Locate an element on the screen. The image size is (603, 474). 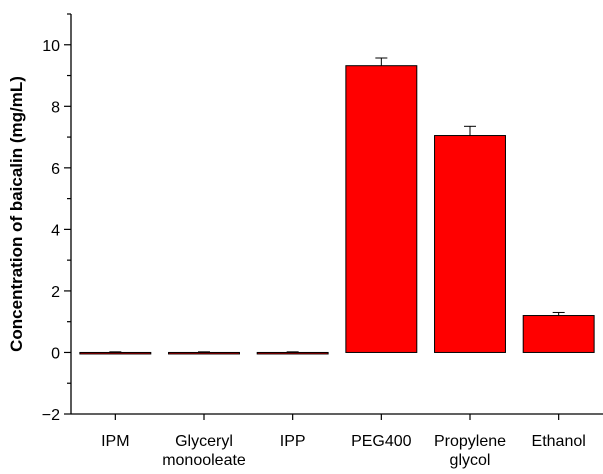
x-tick-label: PEG400 is located at coordinates (381, 441).